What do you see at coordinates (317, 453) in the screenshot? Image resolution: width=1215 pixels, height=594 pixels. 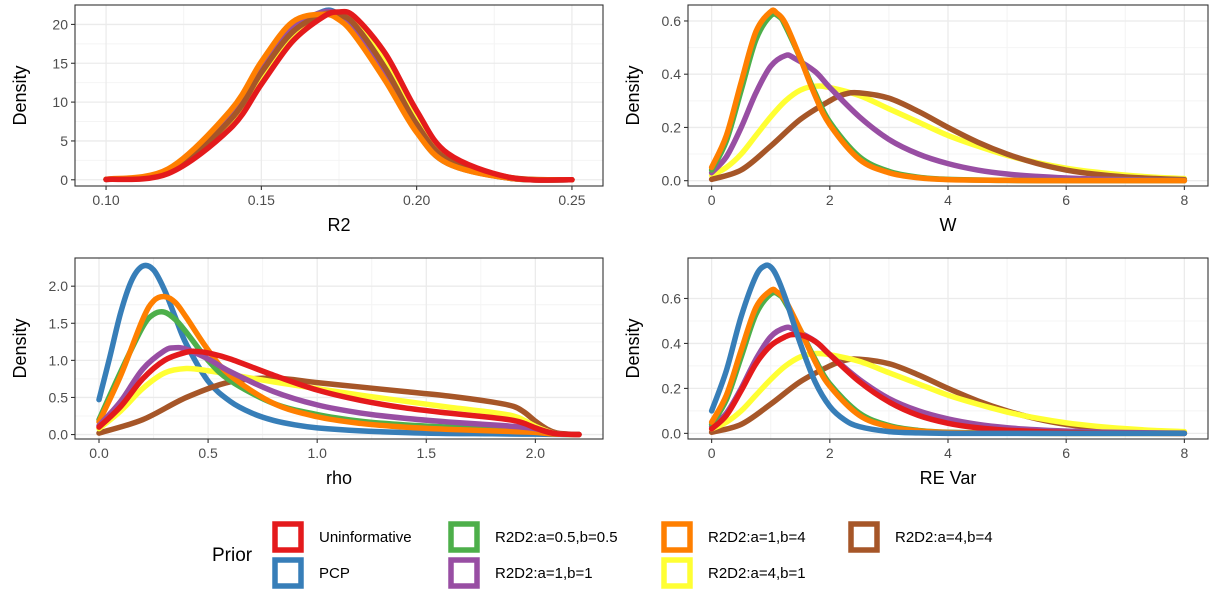 I see `x-tick-label: 1.0` at bounding box center [317, 453].